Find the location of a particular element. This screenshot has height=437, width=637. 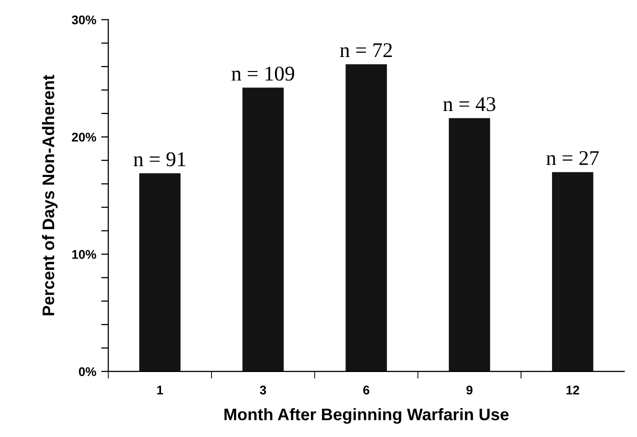

x-tick-label: 3 is located at coordinates (263, 390).